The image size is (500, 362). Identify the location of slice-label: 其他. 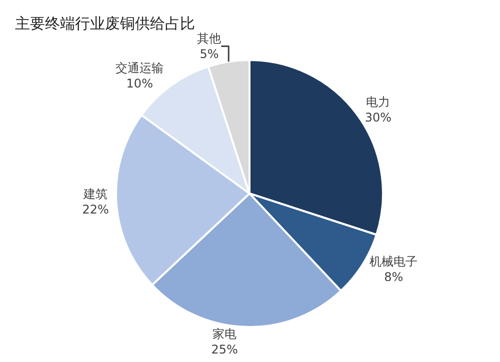
(209, 38).